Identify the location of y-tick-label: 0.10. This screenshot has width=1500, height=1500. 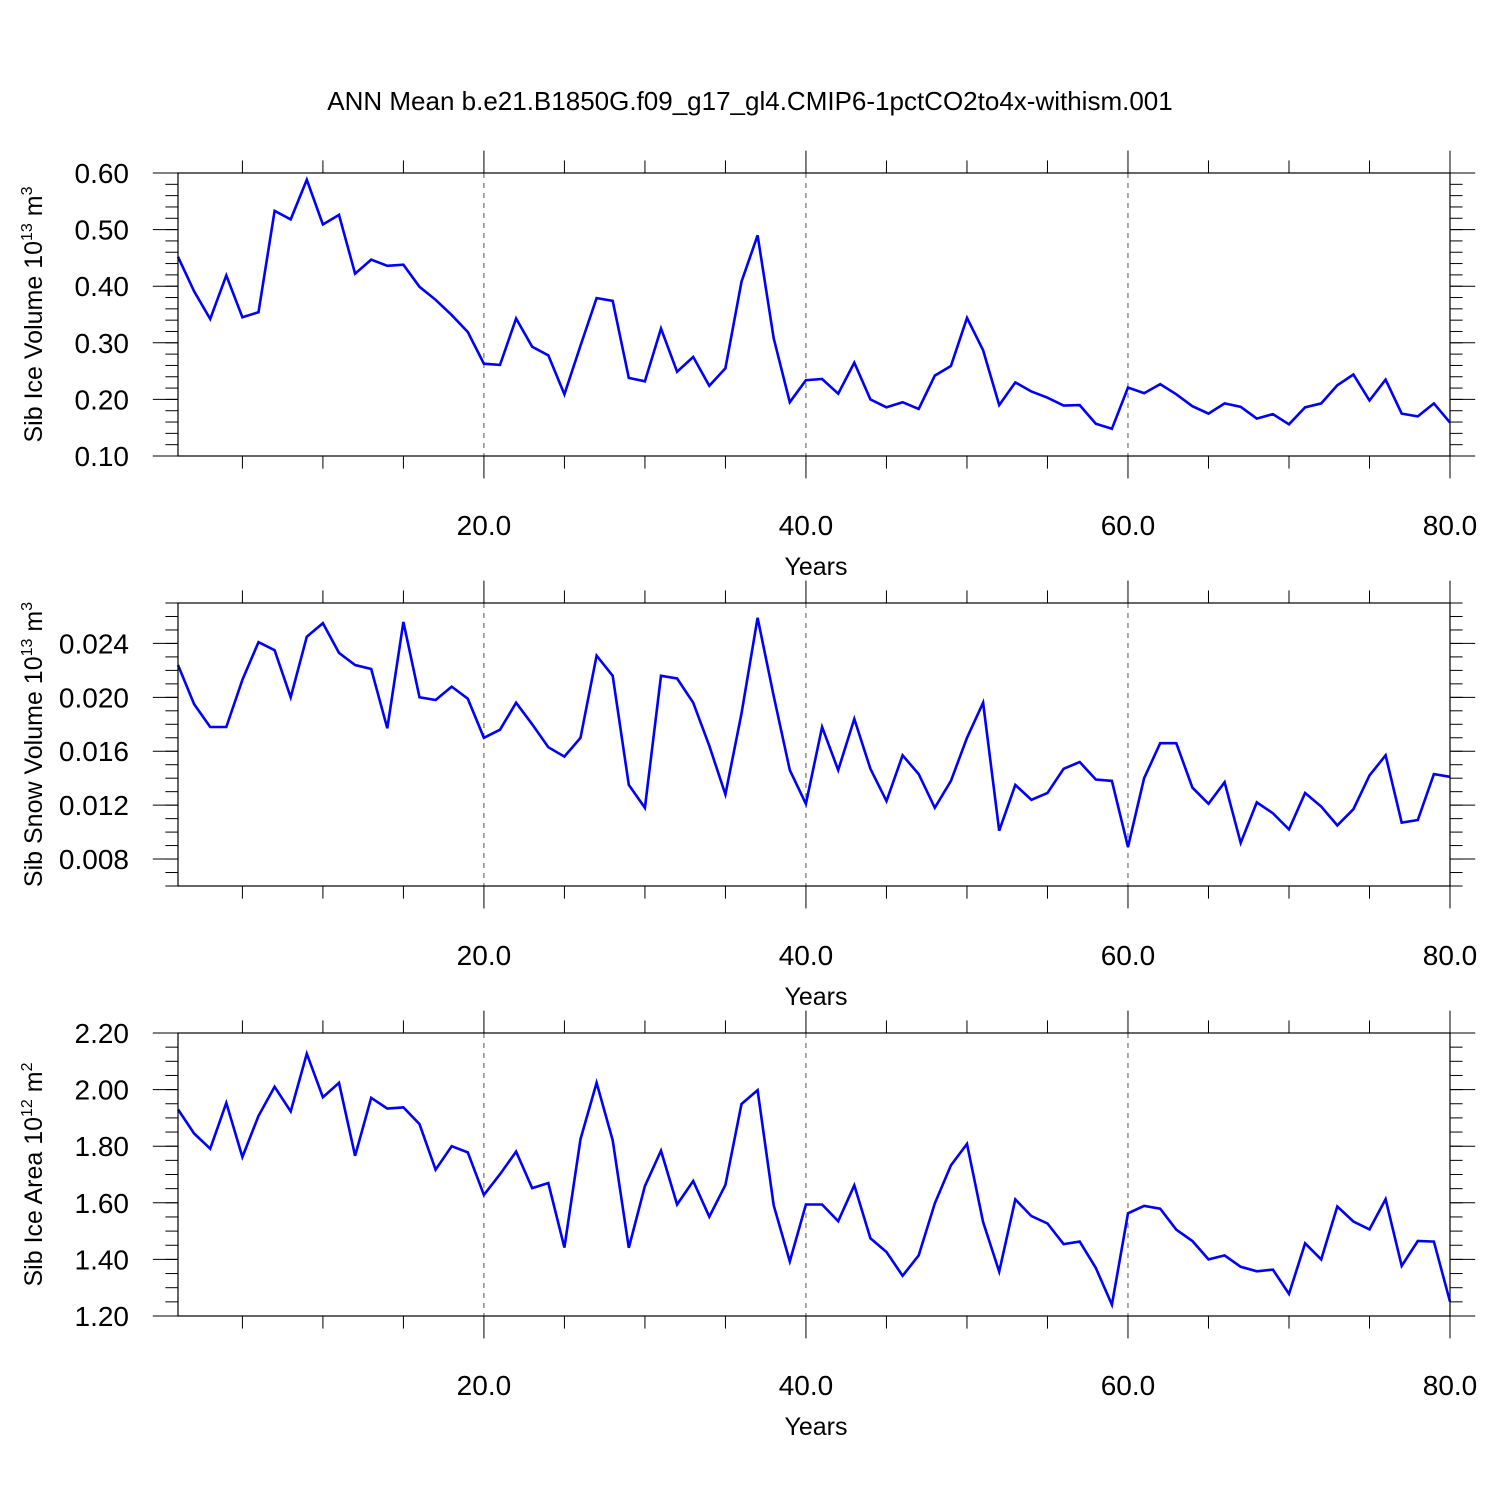
(102, 456).